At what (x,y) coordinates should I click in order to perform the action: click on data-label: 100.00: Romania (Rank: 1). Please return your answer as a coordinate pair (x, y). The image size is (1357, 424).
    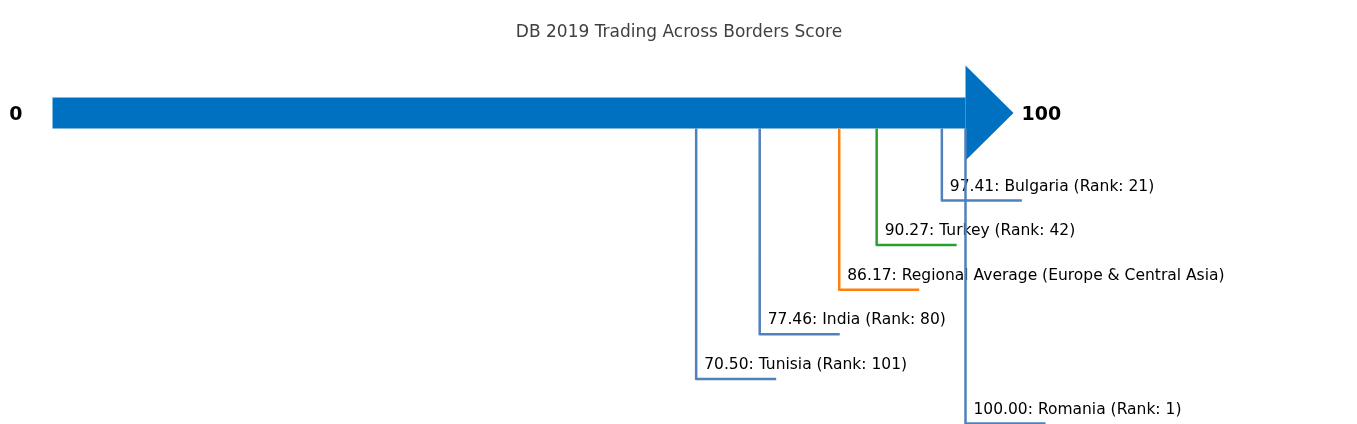
    Looking at the image, I should click on (1077, 408).